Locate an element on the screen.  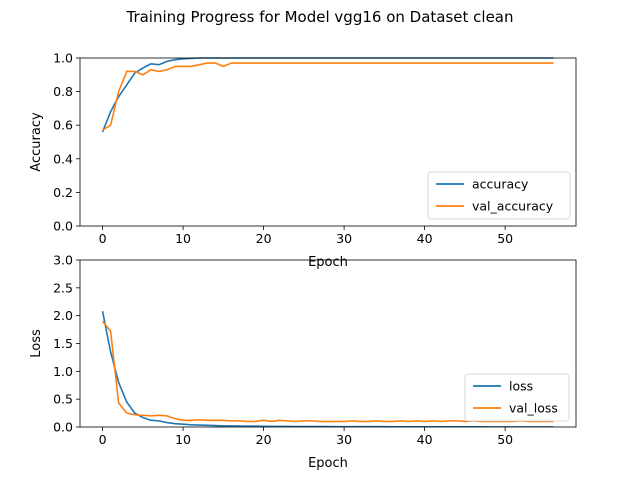
y-tick-label: 3.0 is located at coordinates (63, 260).